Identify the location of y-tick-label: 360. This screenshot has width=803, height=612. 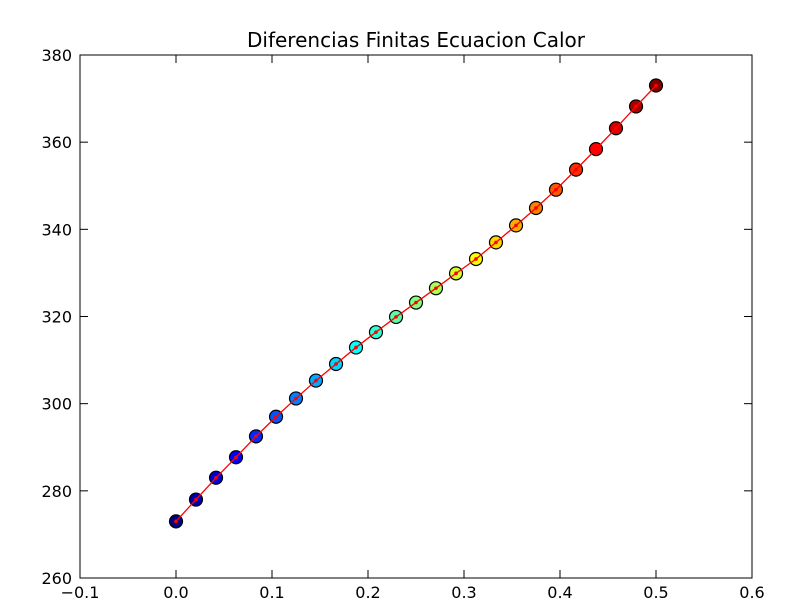
(56, 142).